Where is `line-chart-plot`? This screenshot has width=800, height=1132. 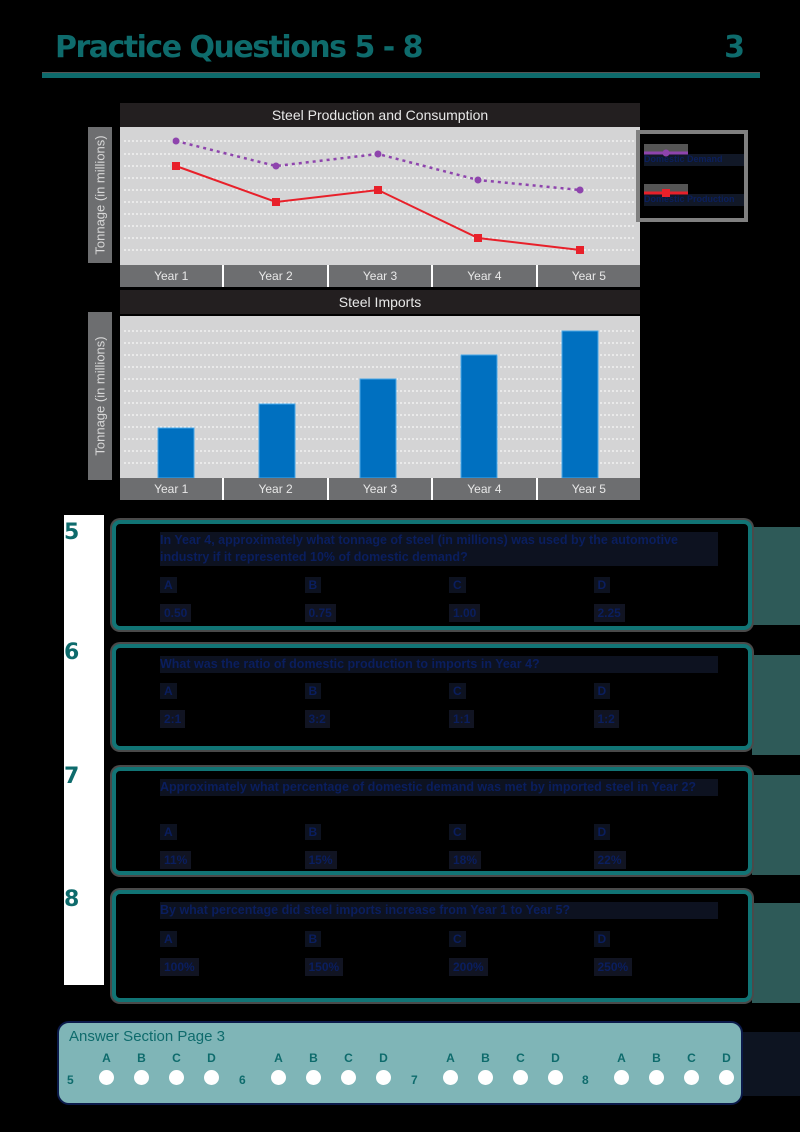
line-chart-plot is located at coordinates (380, 196).